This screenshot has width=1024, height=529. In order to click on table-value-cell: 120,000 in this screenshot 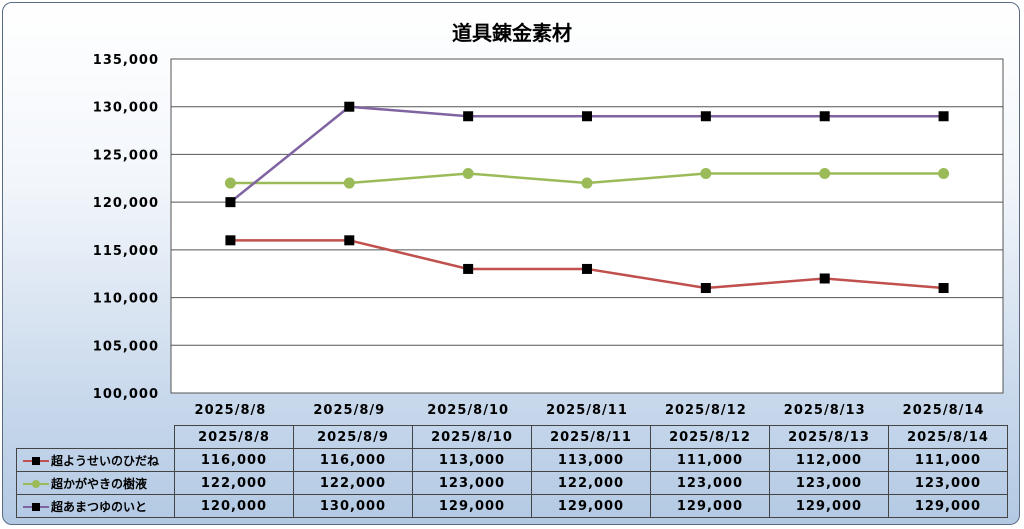, I will do `click(234, 506)`.